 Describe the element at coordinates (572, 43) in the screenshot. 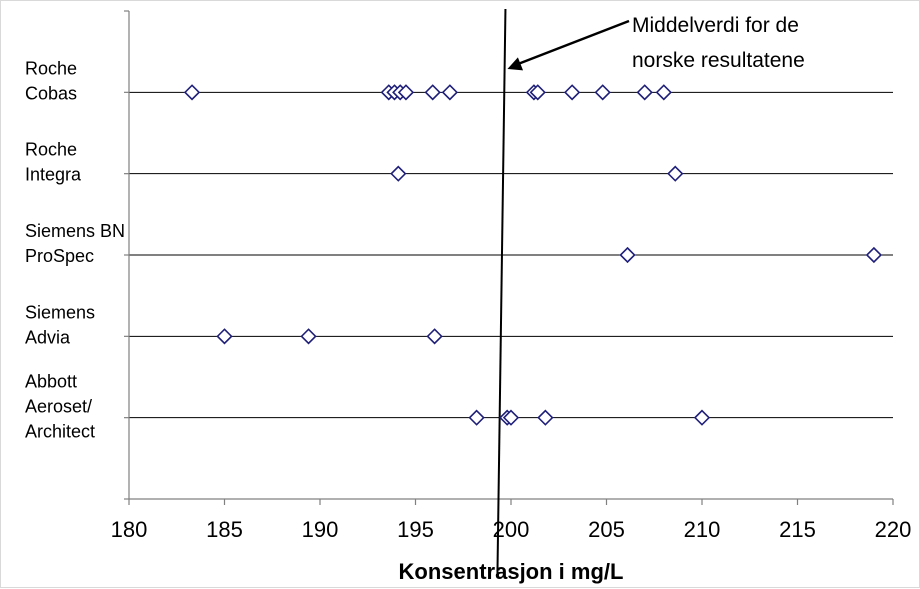

I see `annotation-arrow-shaft` at that location.